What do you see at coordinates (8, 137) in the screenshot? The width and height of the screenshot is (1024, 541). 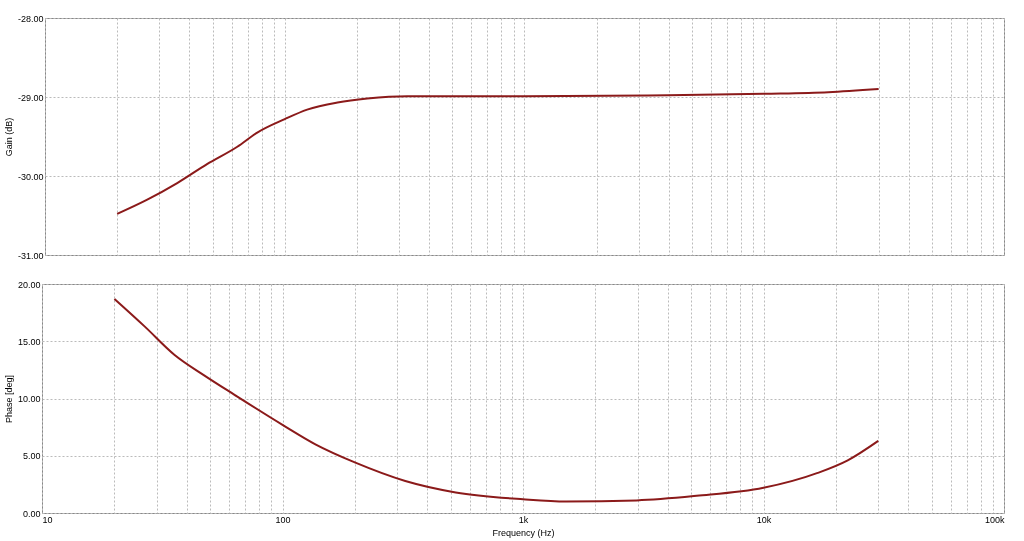 I see `y-axis-title: Gain (dB)` at bounding box center [8, 137].